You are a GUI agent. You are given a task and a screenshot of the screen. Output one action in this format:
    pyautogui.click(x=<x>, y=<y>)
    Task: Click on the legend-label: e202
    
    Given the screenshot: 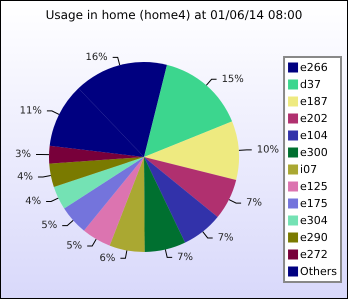 What is the action you would take?
    pyautogui.click(x=314, y=118)
    